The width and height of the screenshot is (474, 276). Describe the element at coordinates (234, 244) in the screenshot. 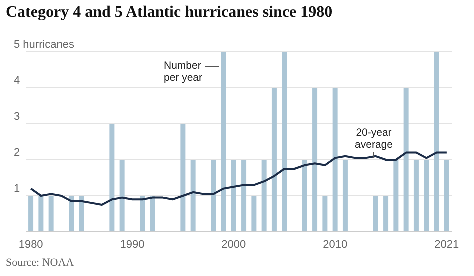

I see `x-tick-label: 2000` at that location.